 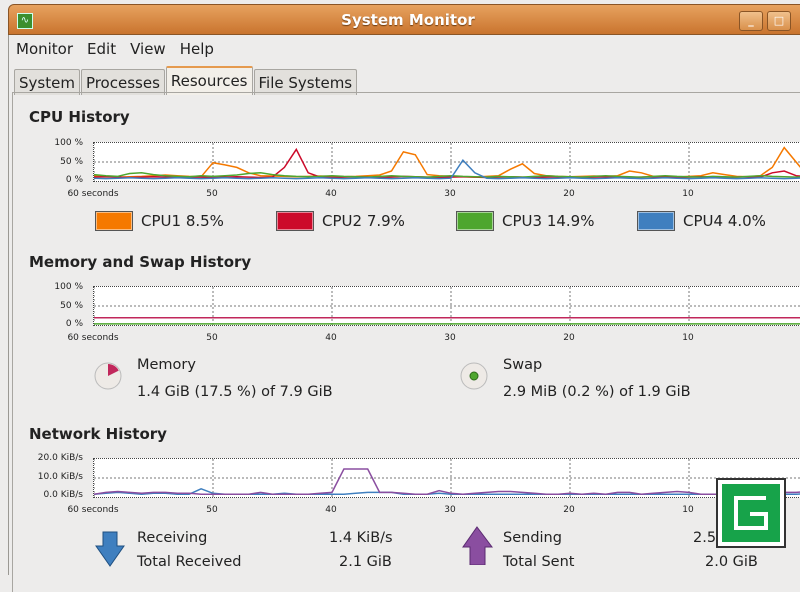 I want to click on network-graph, so click(x=446, y=478).